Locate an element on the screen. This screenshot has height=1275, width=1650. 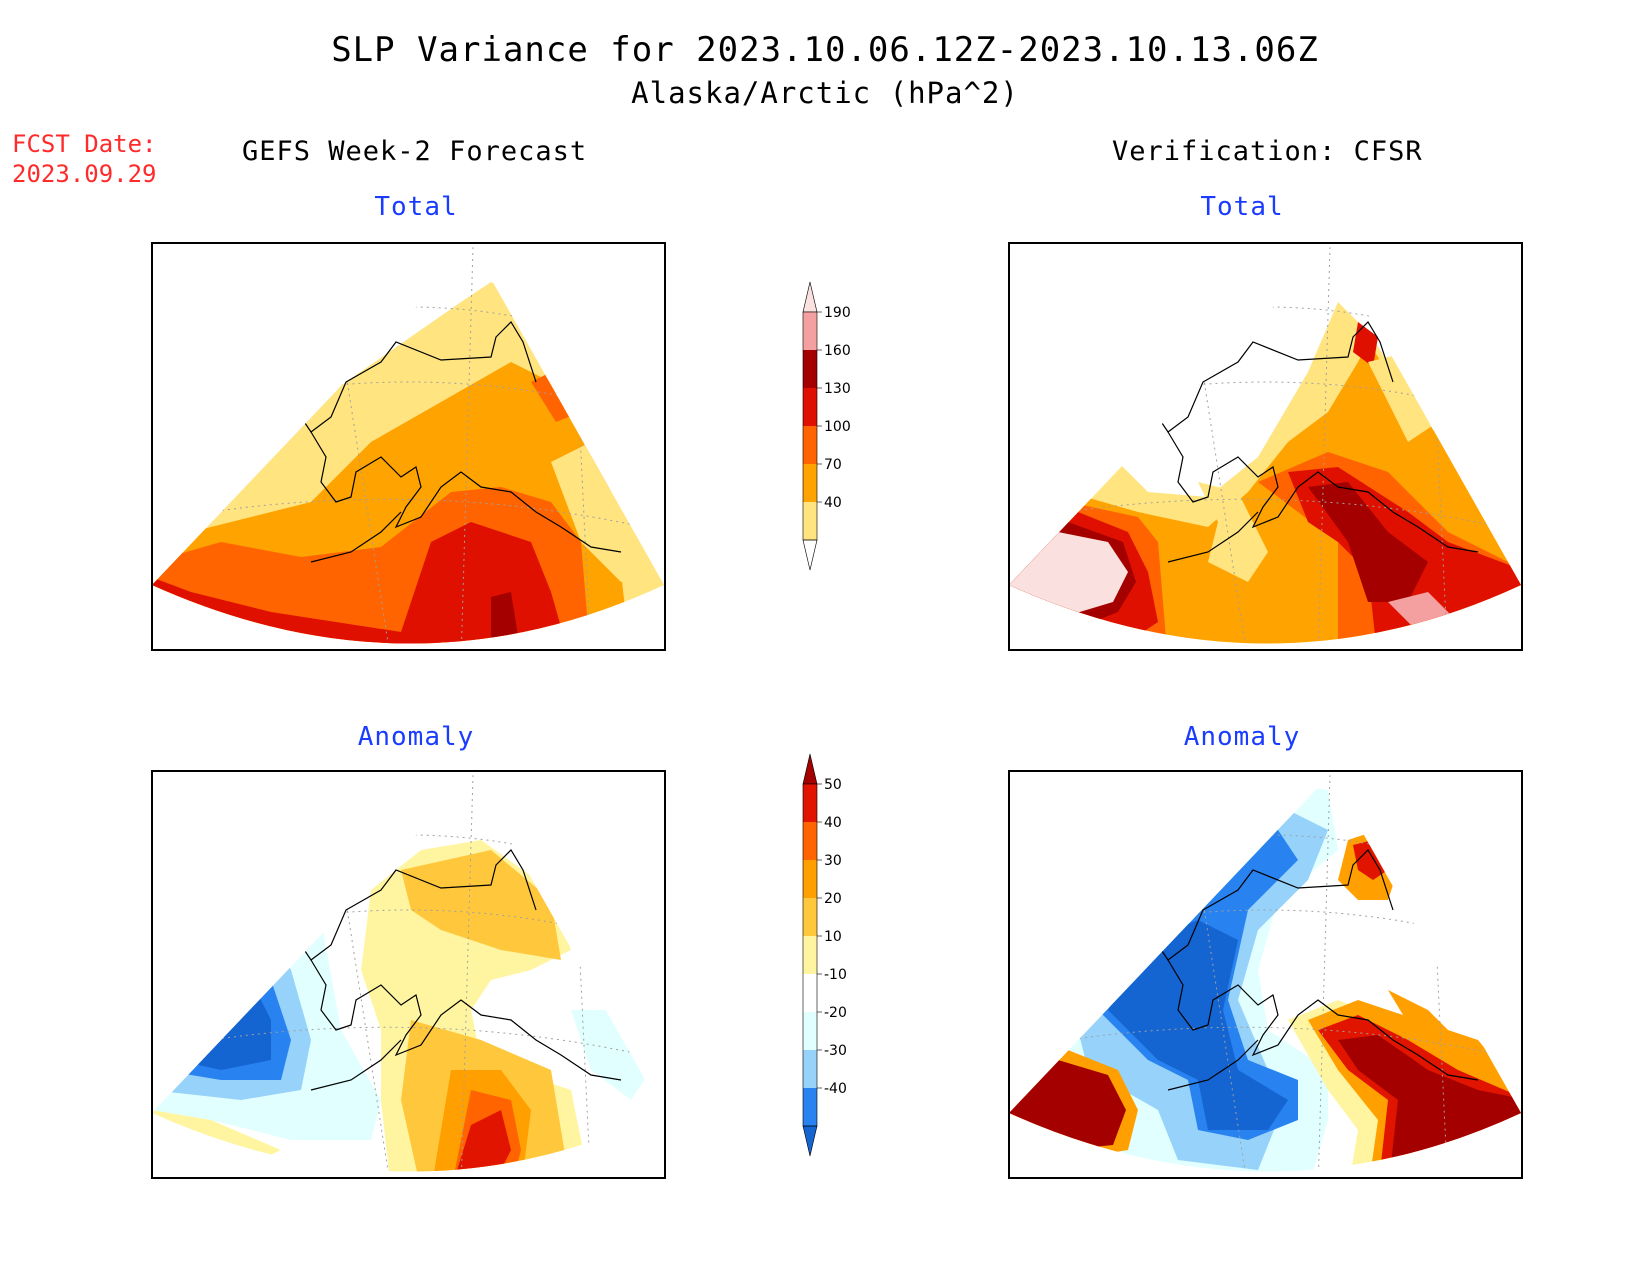
verification-anomaly-title: Anomaly is located at coordinates (1242, 737).